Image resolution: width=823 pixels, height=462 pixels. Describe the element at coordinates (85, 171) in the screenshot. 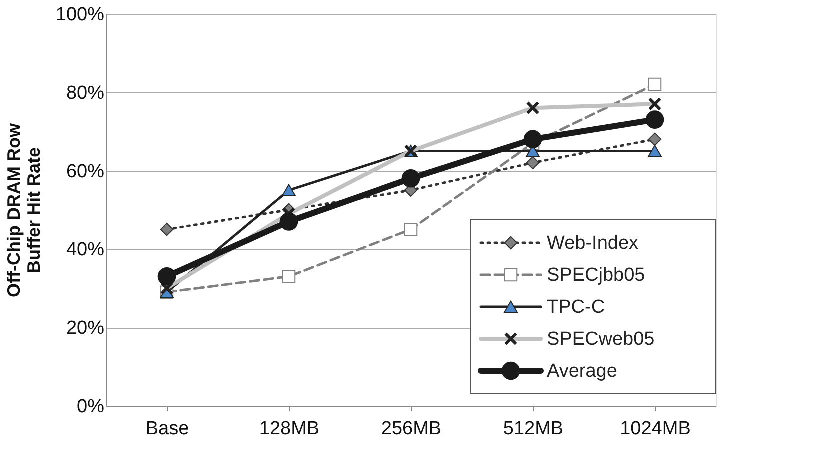

I see `y-tick-label: 60%` at that location.